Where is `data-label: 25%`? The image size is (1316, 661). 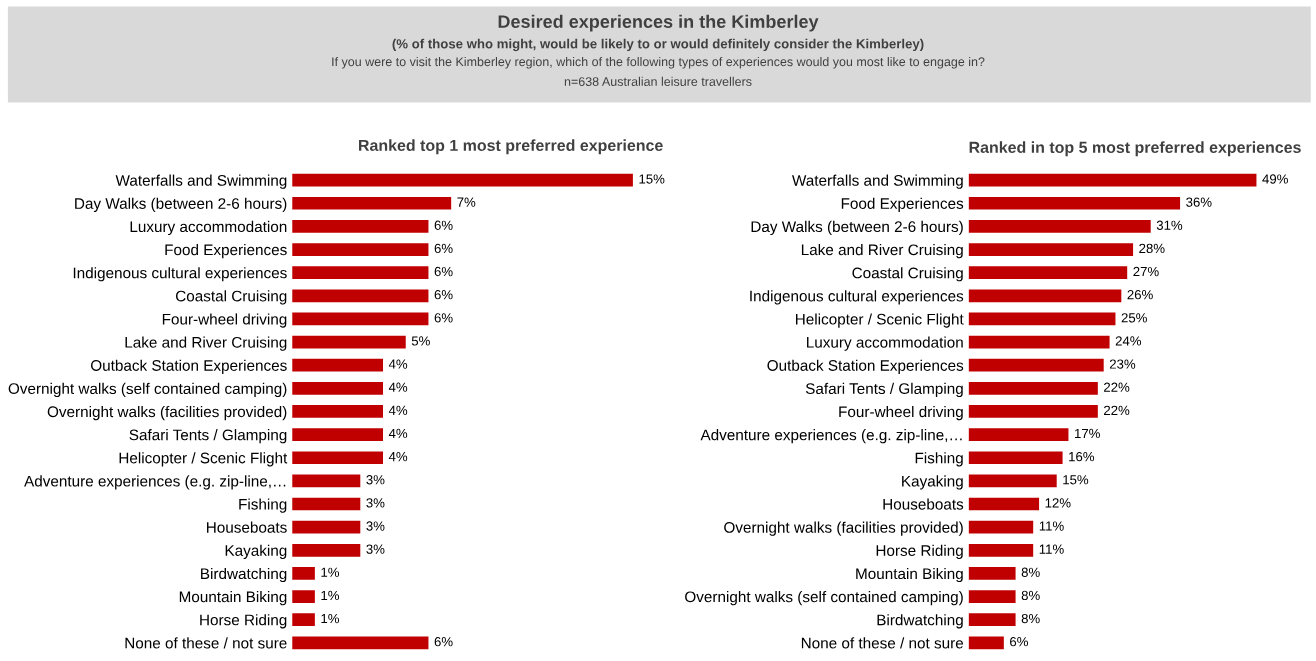 data-label: 25% is located at coordinates (1134, 318).